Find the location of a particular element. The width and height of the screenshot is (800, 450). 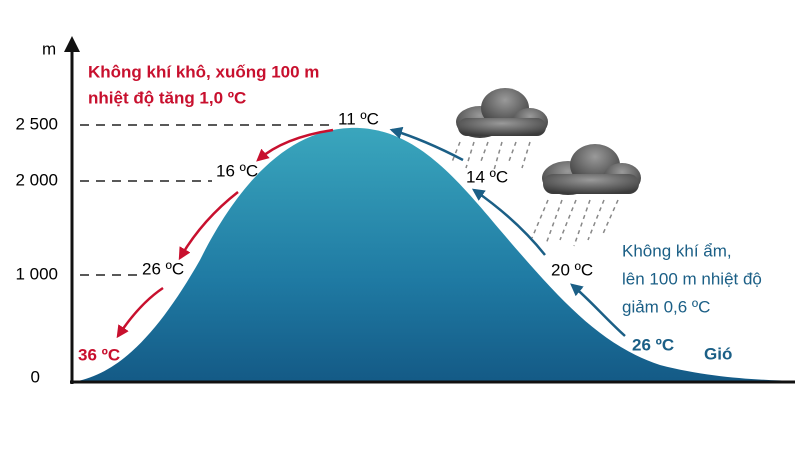

axis-unit: m is located at coordinates (49, 48).